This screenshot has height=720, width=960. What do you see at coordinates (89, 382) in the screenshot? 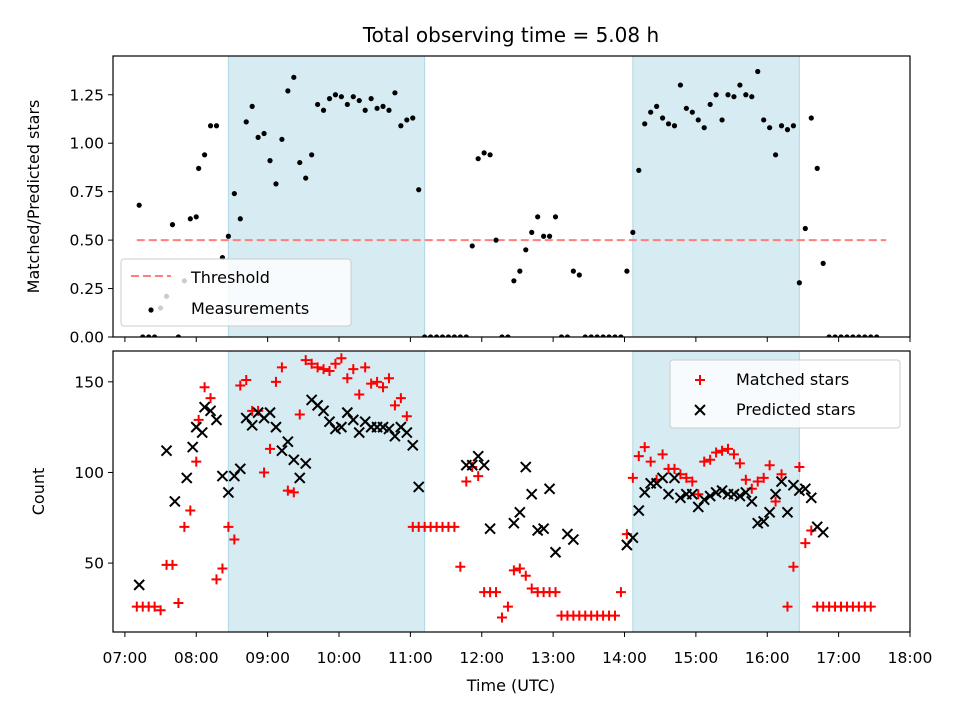
I see `y-tick-label: 150` at bounding box center [89, 382].